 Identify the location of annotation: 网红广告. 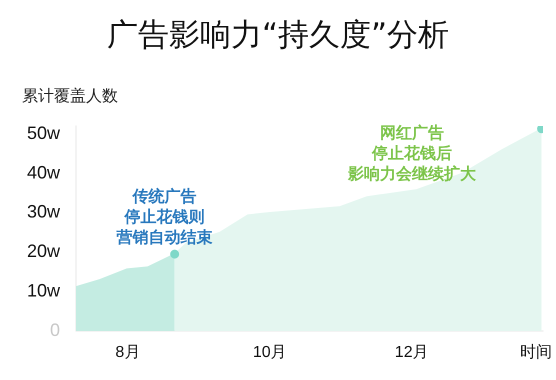
(412, 132).